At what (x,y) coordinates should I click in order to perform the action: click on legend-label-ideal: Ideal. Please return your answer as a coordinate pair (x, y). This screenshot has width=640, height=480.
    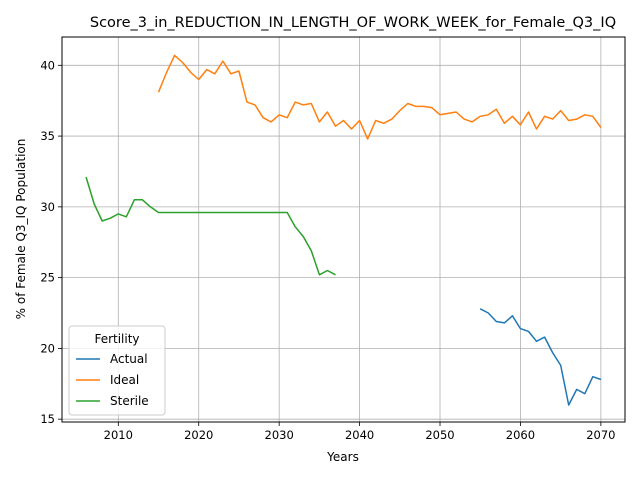
    Looking at the image, I should click on (124, 380).